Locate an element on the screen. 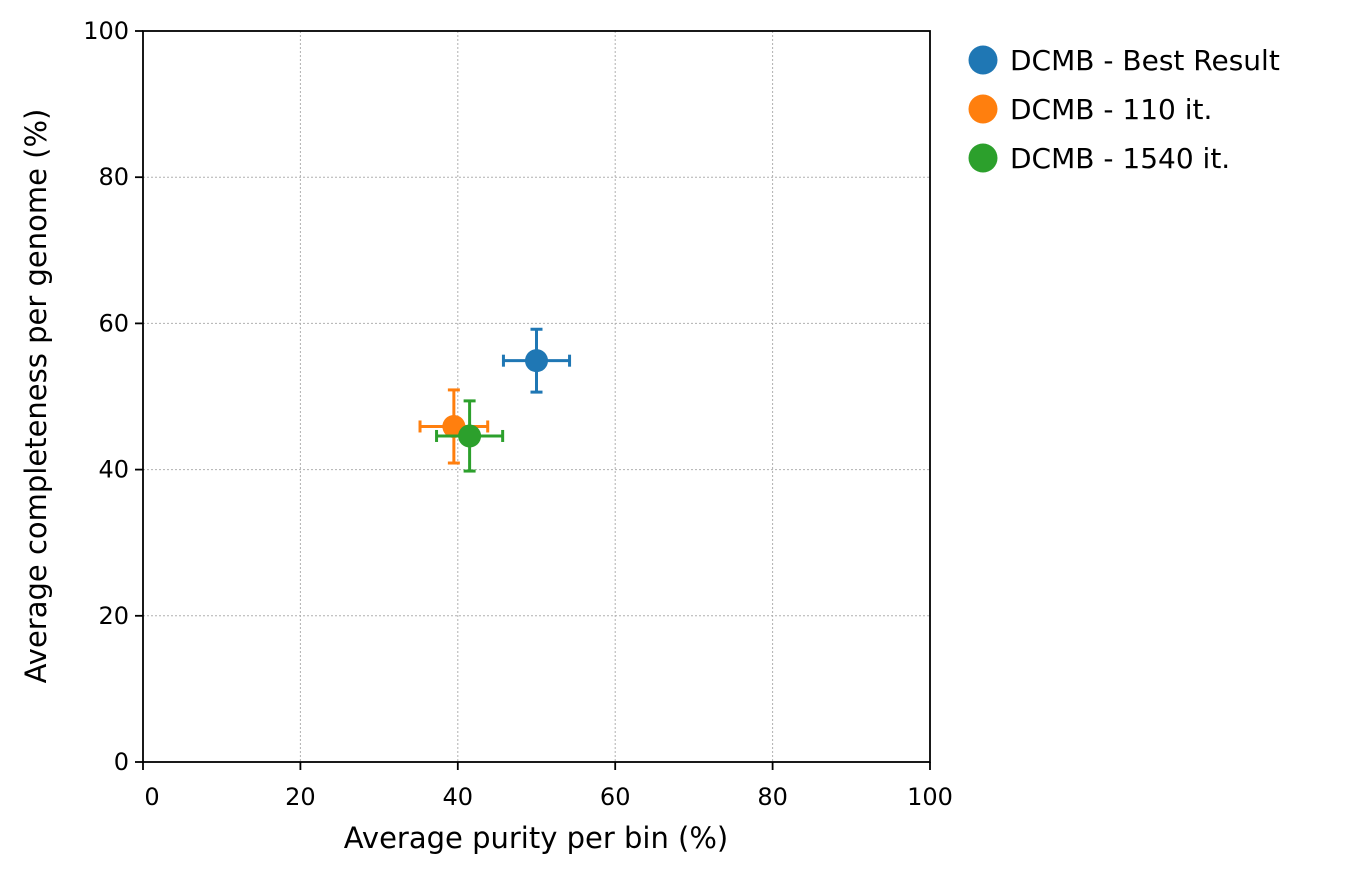 Image resolution: width=1363 pixels, height=876 pixels. y-tick-label: 0 is located at coordinates (121, 762).